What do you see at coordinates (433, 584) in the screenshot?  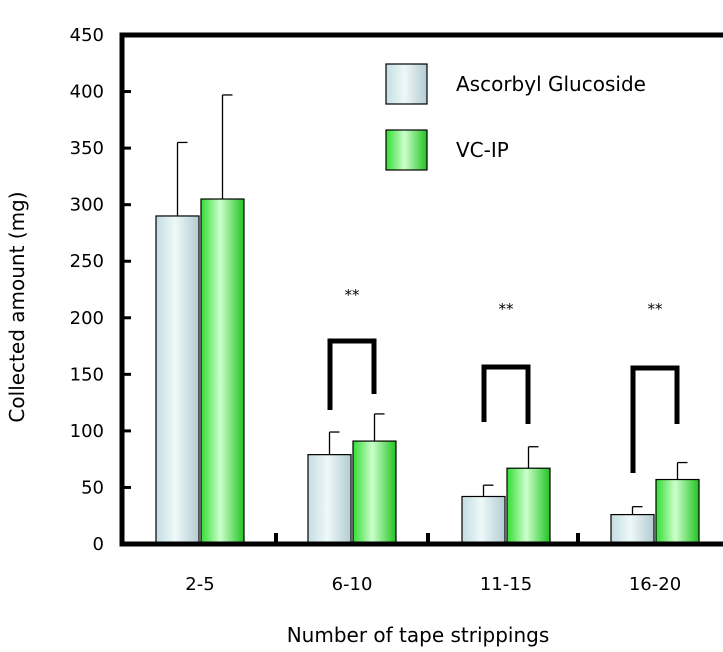 I see `x-axis-labels: 2-5 6-10 11-15 16-20` at bounding box center [433, 584].